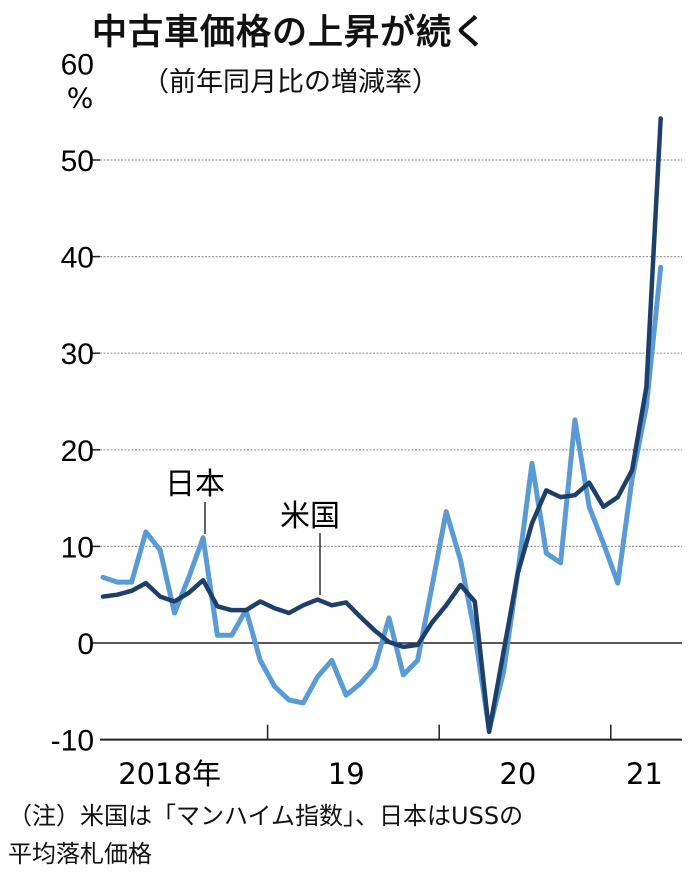  What do you see at coordinates (77, 64) in the screenshot?
I see `y-tick-label: 60` at bounding box center [77, 64].